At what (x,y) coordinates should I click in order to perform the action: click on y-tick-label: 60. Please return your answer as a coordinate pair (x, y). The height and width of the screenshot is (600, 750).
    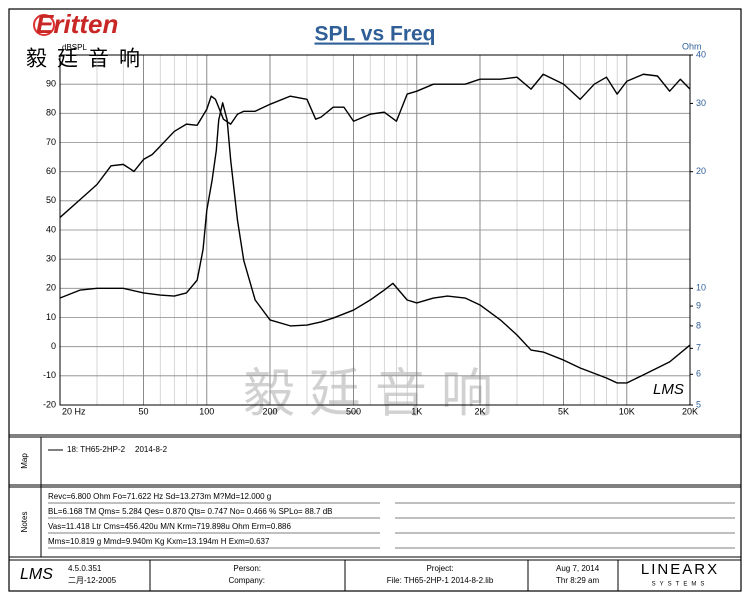
    Looking at the image, I should click on (51, 171).